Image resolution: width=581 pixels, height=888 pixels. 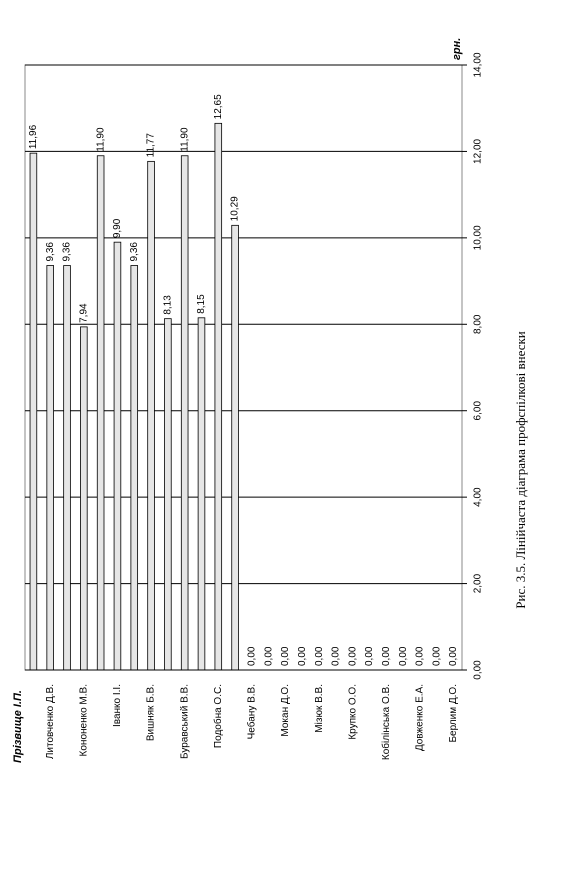 What do you see at coordinates (218, 716) in the screenshot?
I see `x-tick-label: Подобна О.С.` at bounding box center [218, 716].